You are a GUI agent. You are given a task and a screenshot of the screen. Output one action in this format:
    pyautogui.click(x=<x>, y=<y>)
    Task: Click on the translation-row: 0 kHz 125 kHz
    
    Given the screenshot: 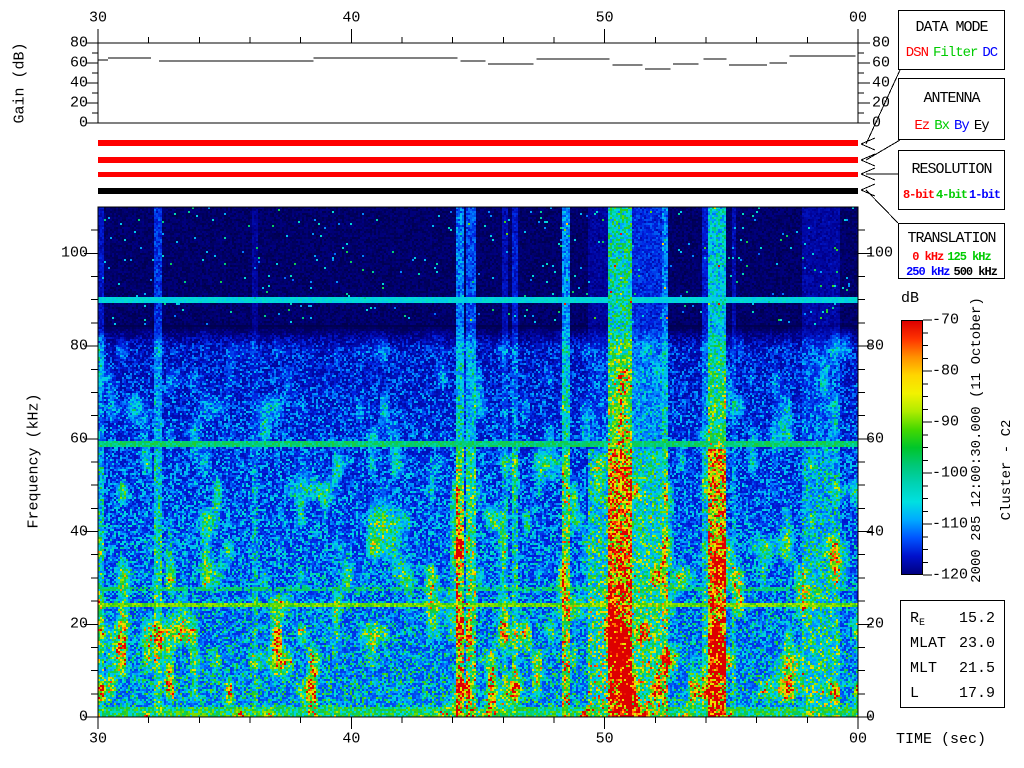 What is the action you would take?
    pyautogui.click(x=951, y=257)
    